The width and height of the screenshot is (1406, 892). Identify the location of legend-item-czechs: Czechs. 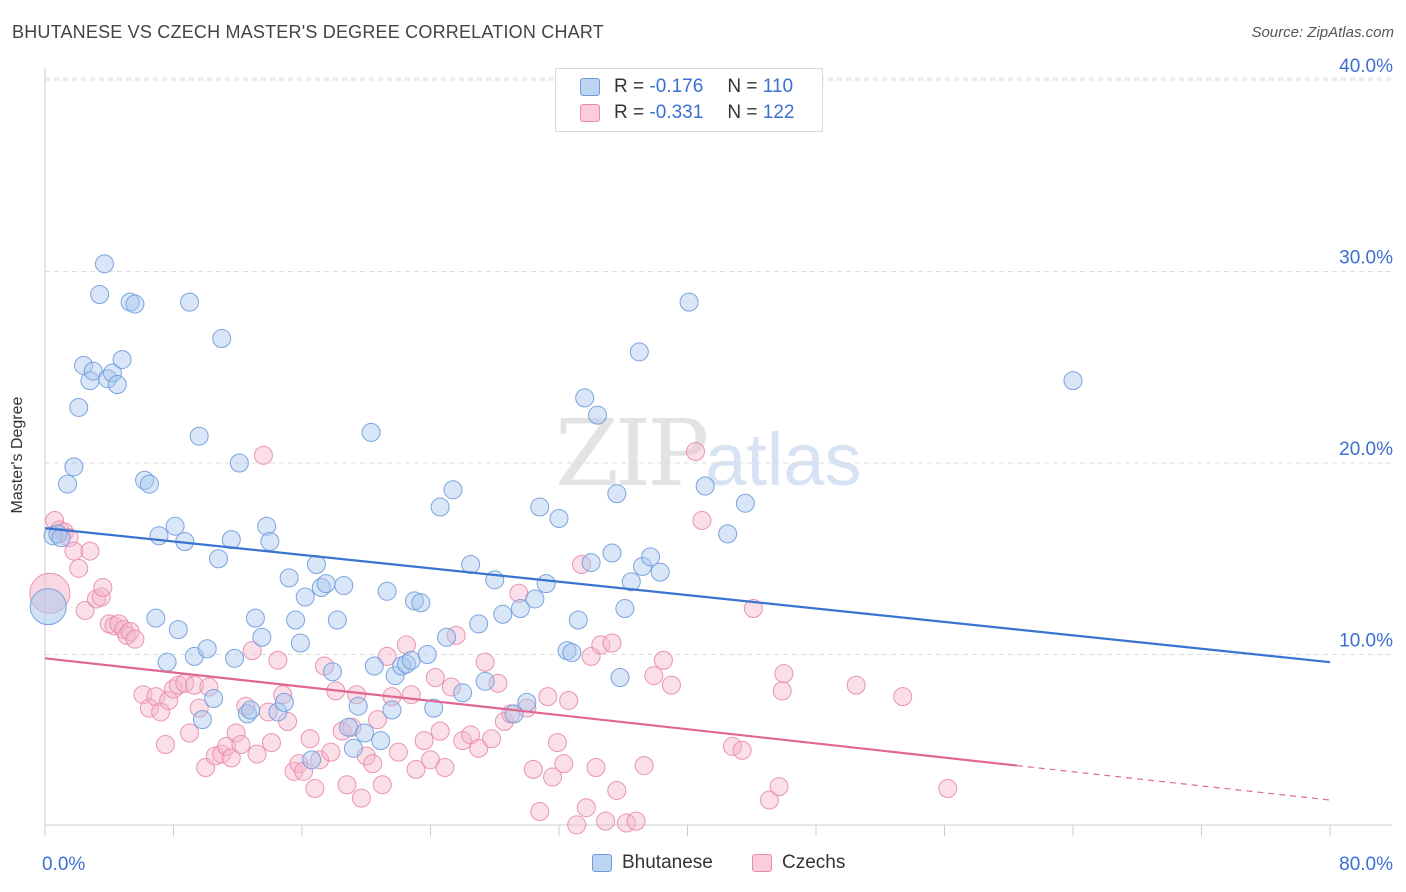
(798, 863).